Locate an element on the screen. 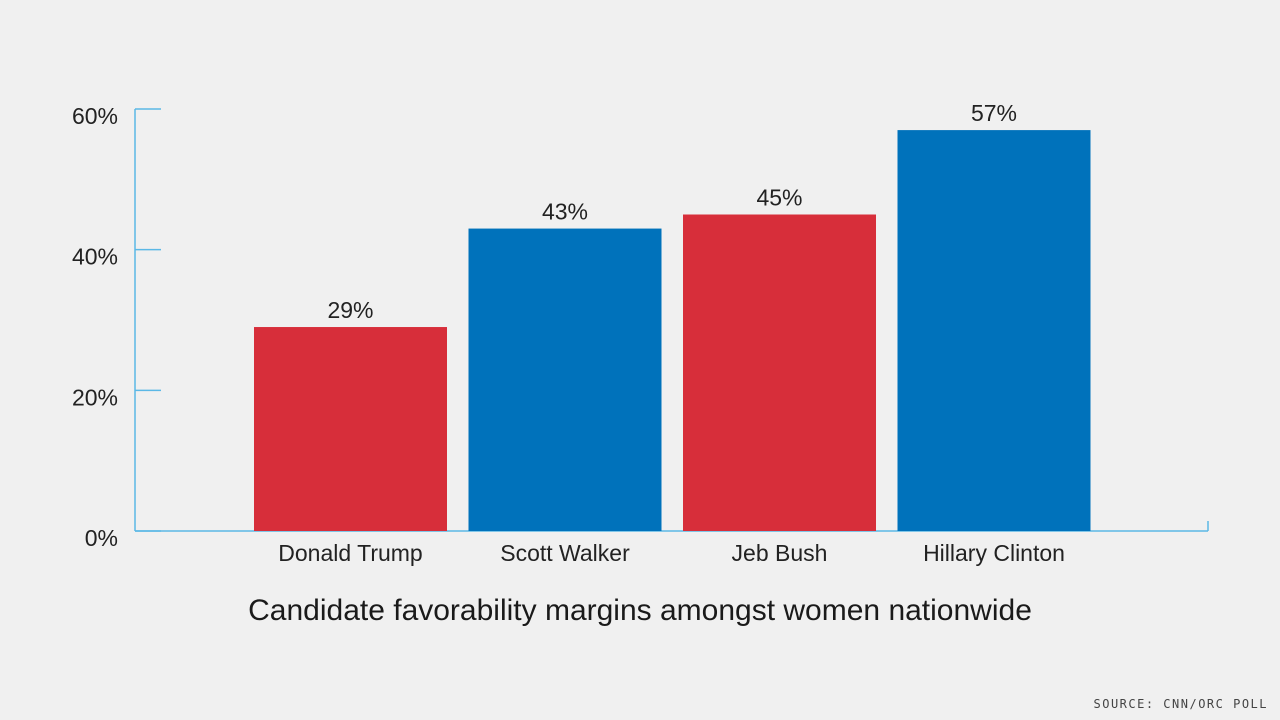 This screenshot has width=1280, height=720. y-tick-label: 0% is located at coordinates (101, 538).